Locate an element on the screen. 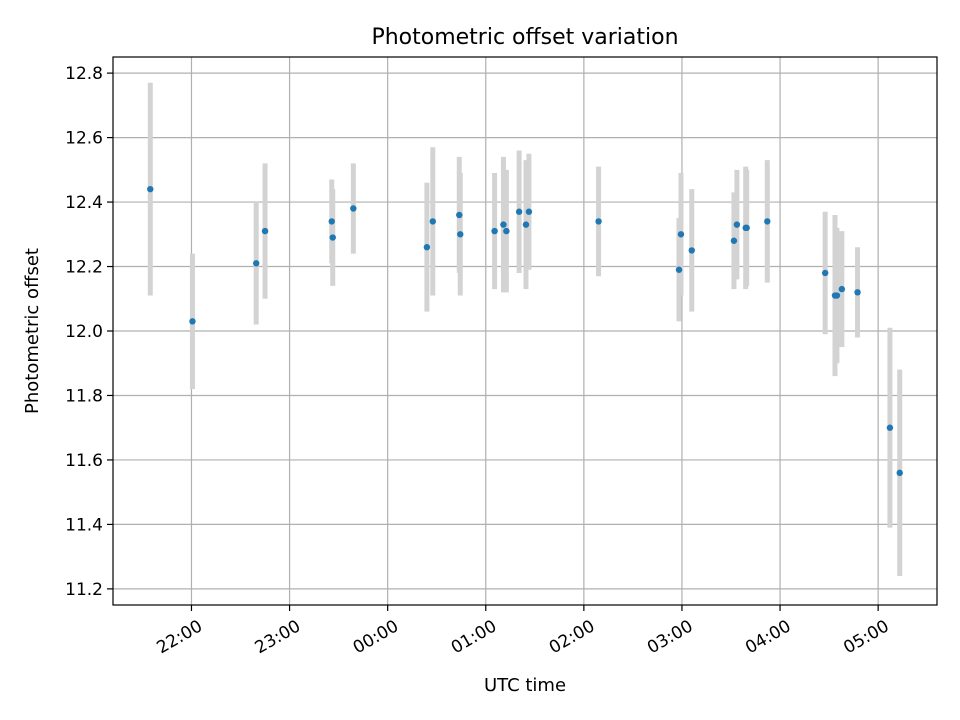  x-tick-label: 01:00 is located at coordinates (474, 637).